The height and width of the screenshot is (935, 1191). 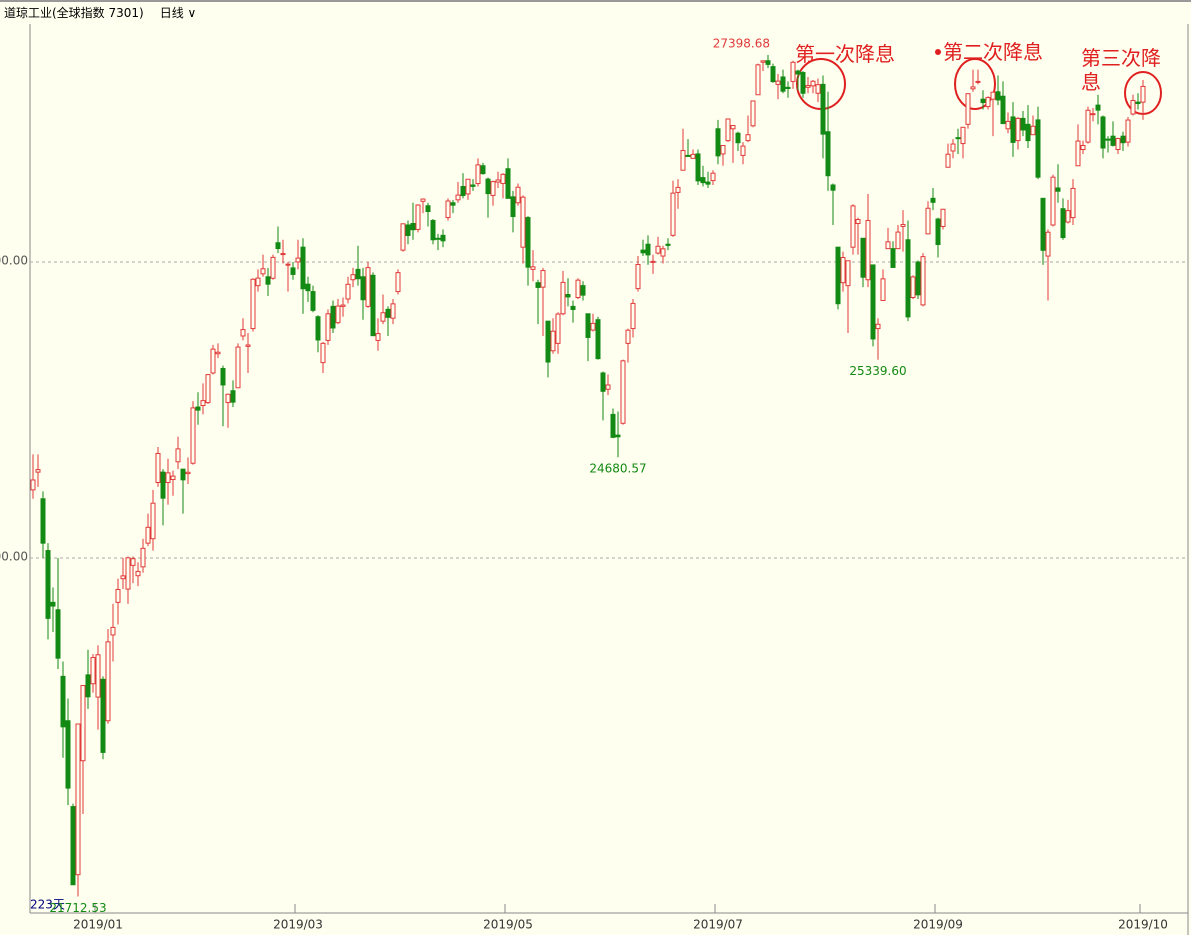 I want to click on annotation: 第一次降息, so click(x=845, y=54).